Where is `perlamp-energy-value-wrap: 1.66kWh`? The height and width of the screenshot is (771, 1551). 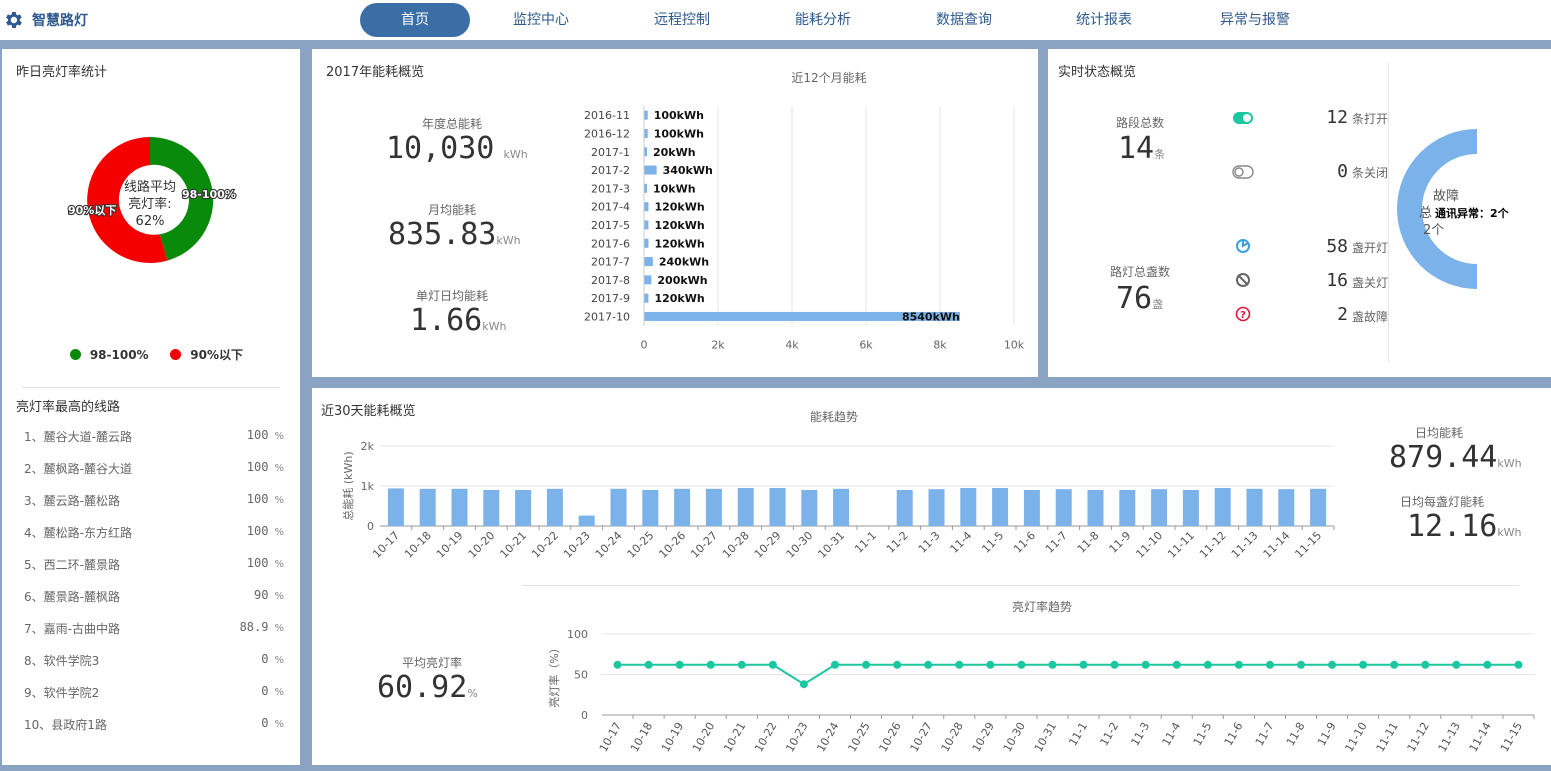
perlamp-energy-value-wrap: 1.66kWh is located at coordinates (458, 320).